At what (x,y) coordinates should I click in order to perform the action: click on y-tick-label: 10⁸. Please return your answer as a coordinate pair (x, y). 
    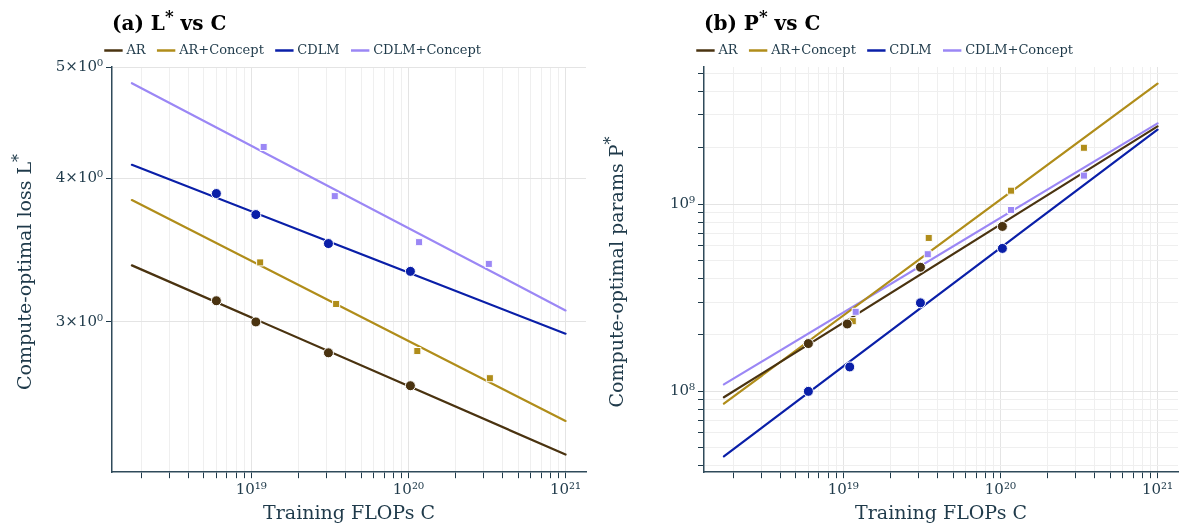
    Looking at the image, I should click on (682, 390).